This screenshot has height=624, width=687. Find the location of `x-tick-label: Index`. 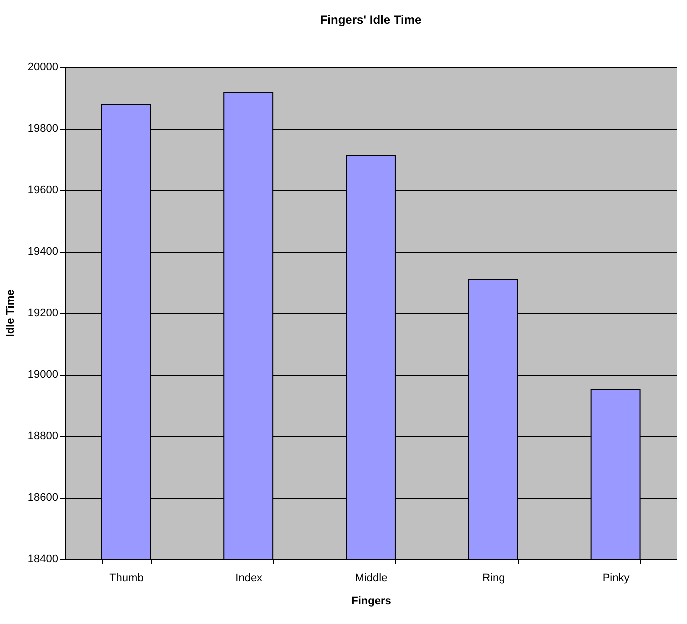

x-tick-label: Index is located at coordinates (250, 578).